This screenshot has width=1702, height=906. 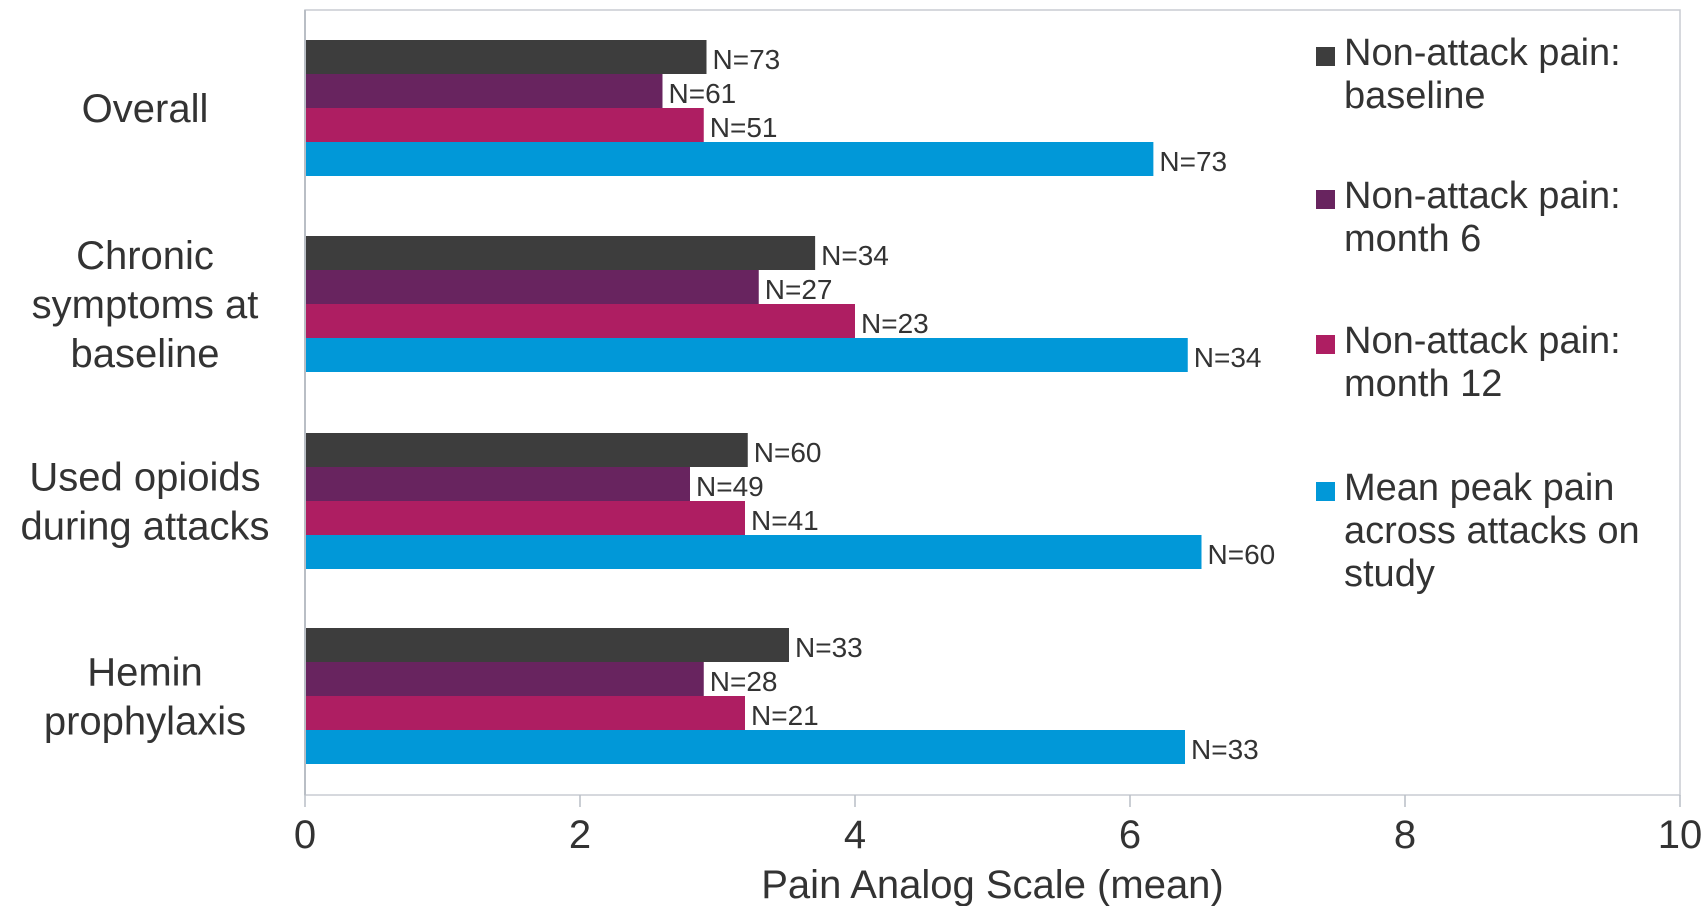 What do you see at coordinates (580, 835) in the screenshot?
I see `x-tick-label: 2` at bounding box center [580, 835].